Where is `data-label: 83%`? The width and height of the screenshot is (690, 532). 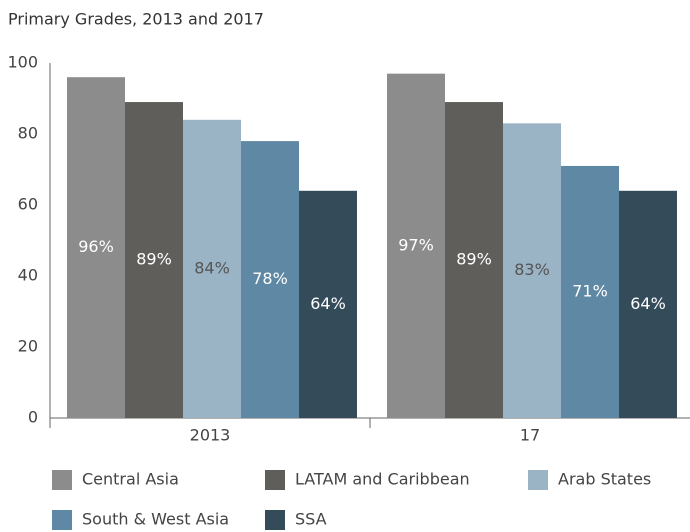
data-label: 83% is located at coordinates (532, 269).